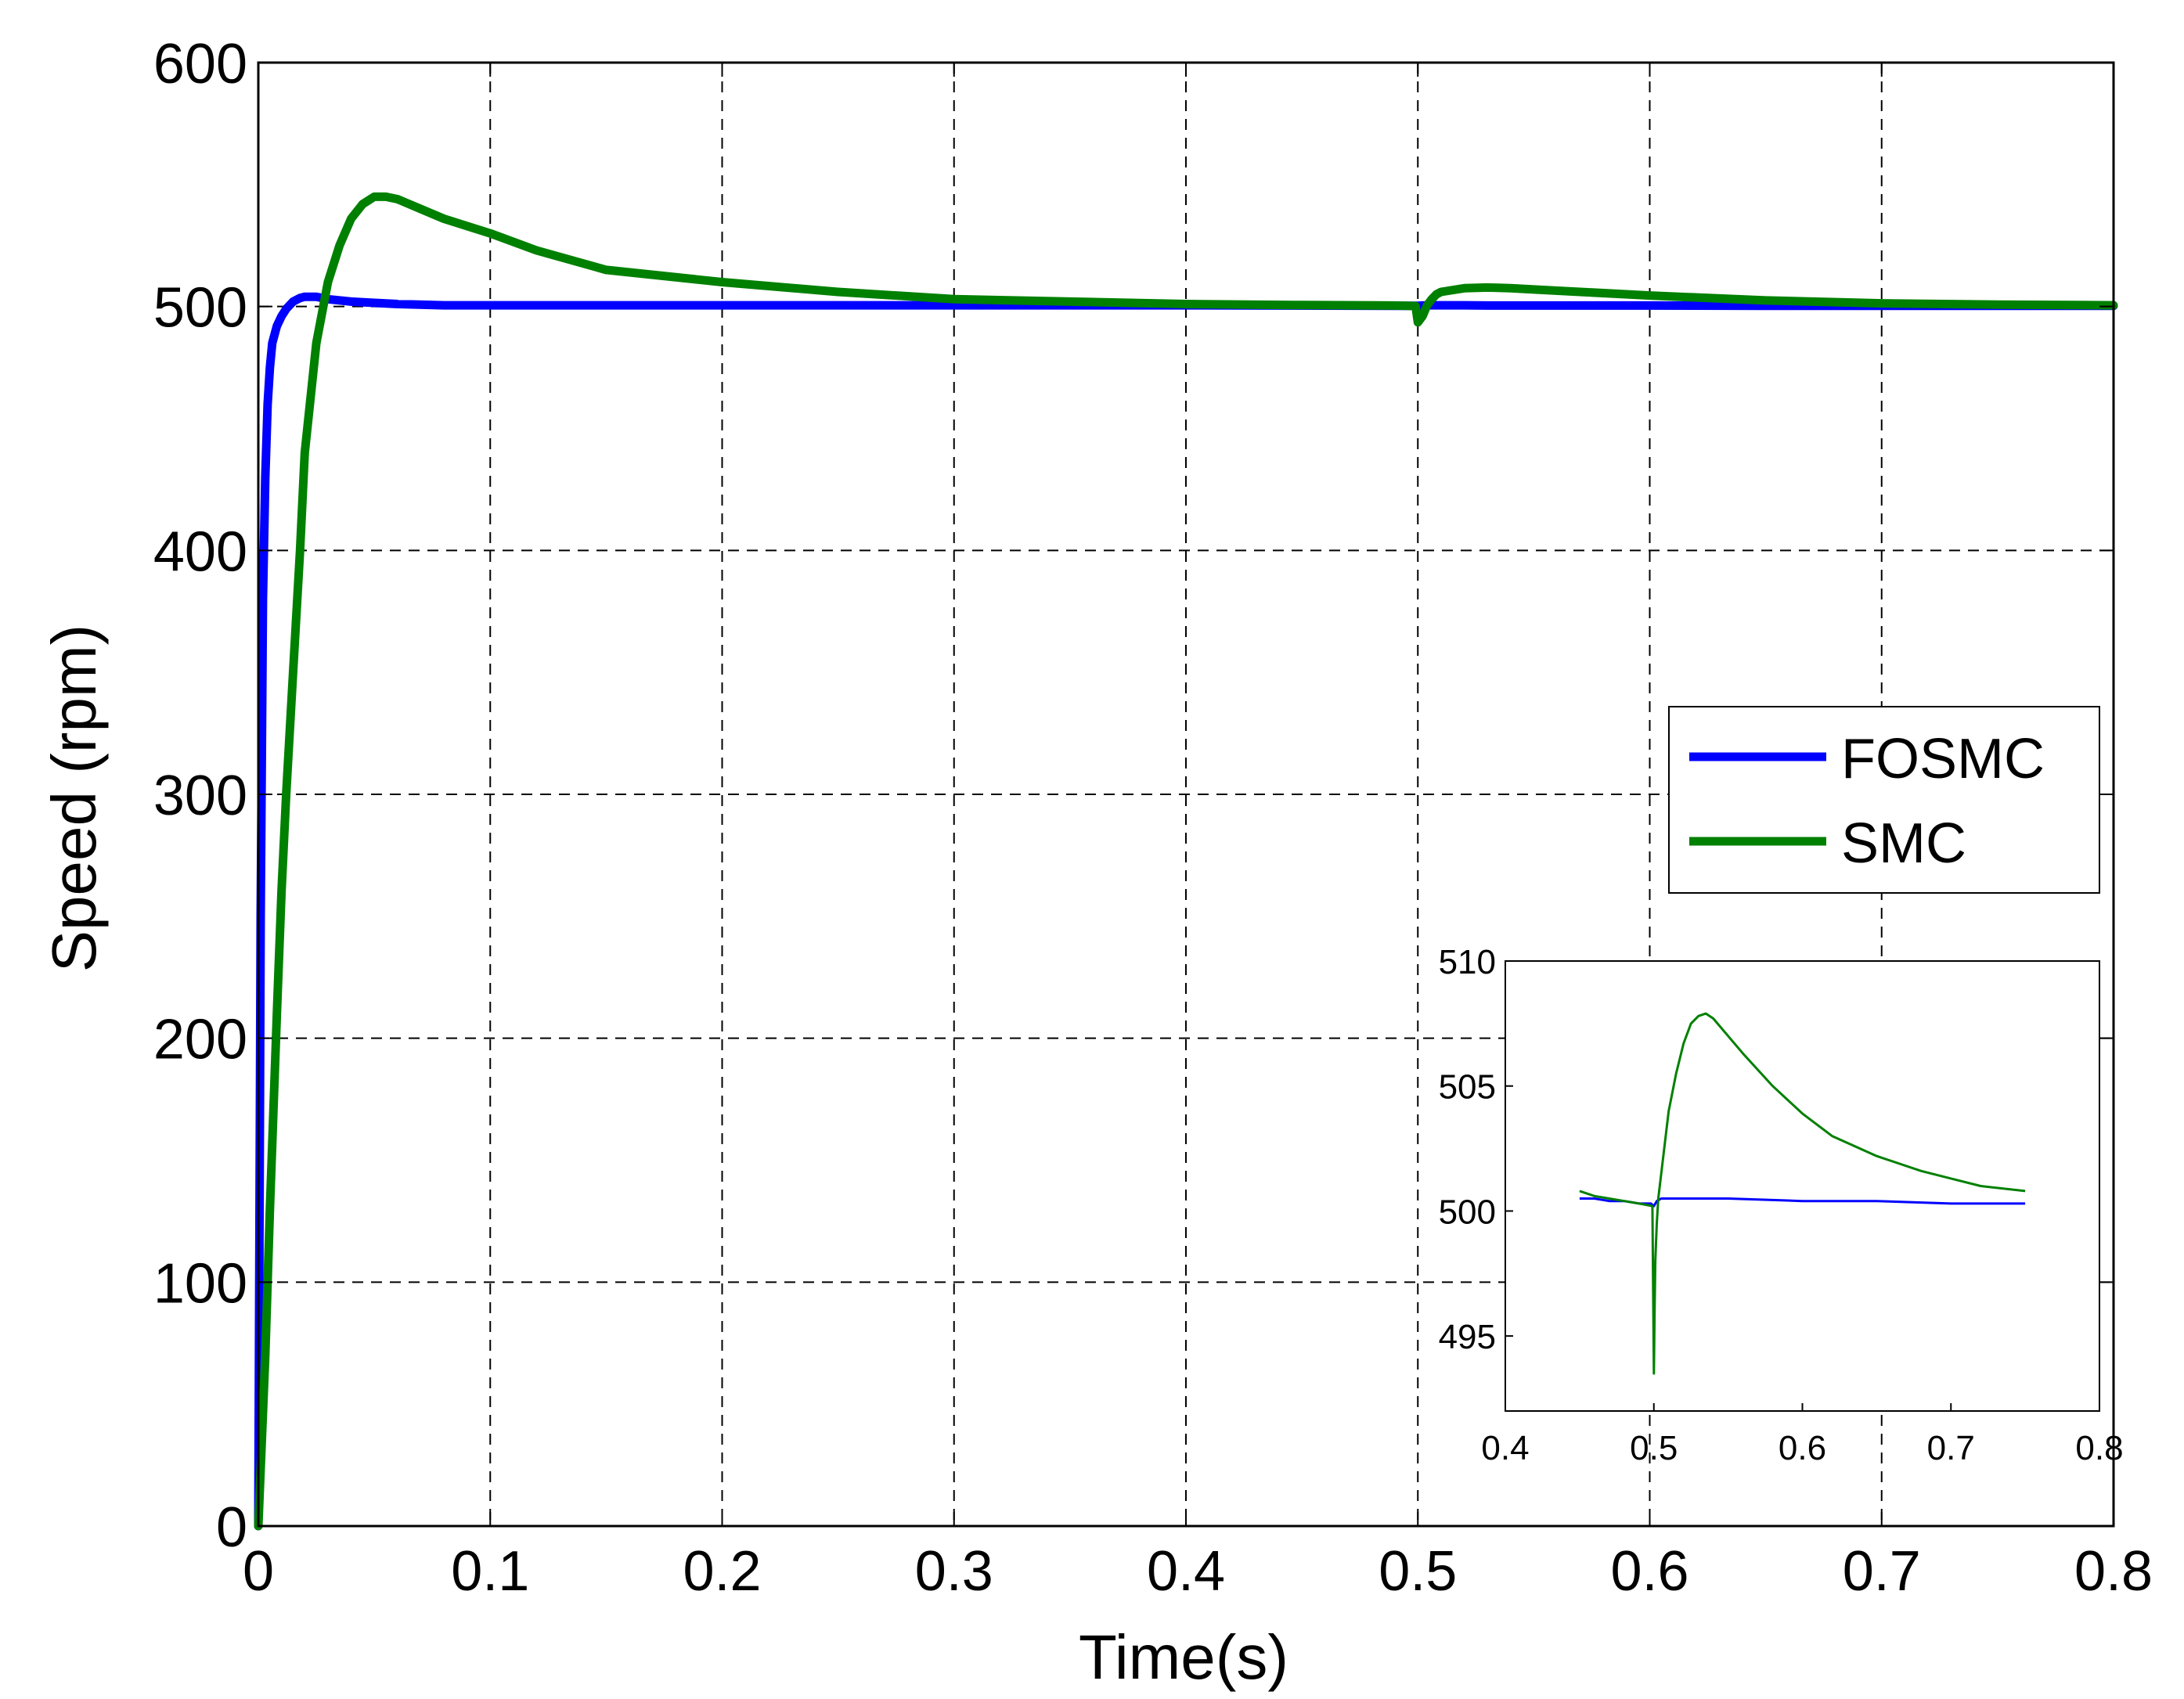 Image resolution: width=2184 pixels, height=1699 pixels. I want to click on inset-x-tick-label-0-8: 0.8, so click(2099, 1448).